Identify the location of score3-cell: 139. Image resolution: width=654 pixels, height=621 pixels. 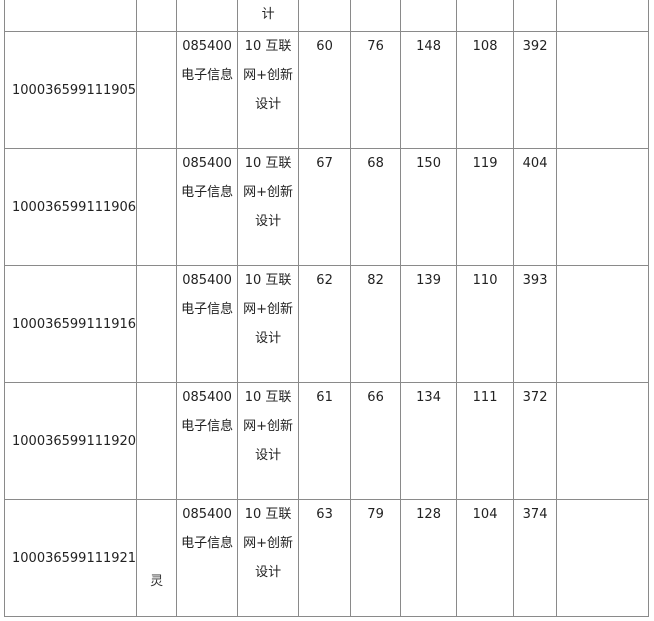
(429, 324).